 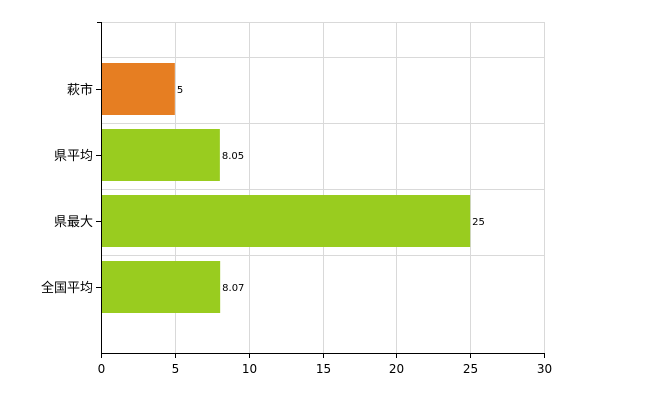 What do you see at coordinates (249, 369) in the screenshot?
I see `x-tick-label: 10` at bounding box center [249, 369].